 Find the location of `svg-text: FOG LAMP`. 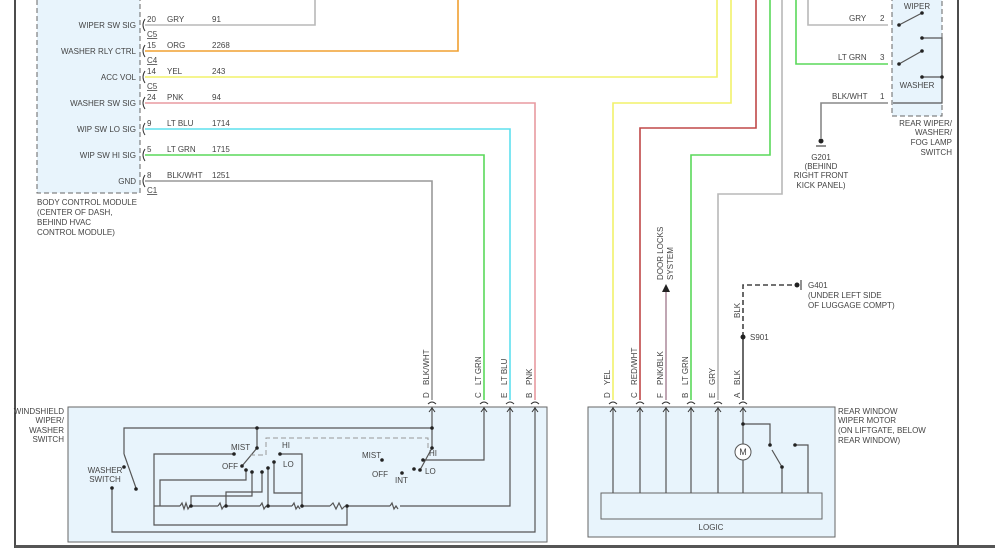

svg-text: FOG LAMP is located at coordinates (931, 142).